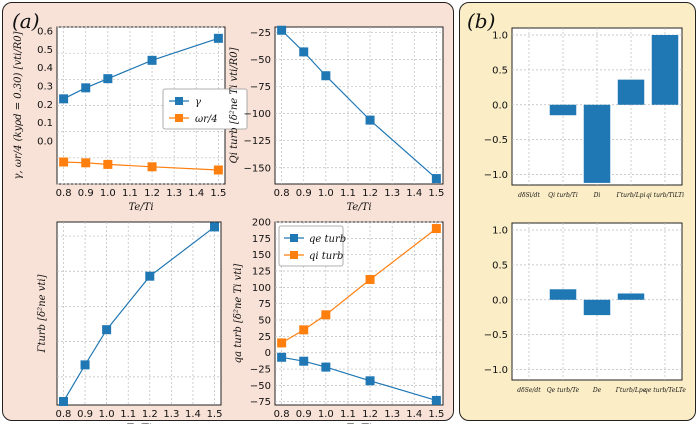 This screenshot has width=699, height=424. Describe the element at coordinates (370, 193) in the screenshot. I see `x-tick-label-a2: 1.2` at that location.